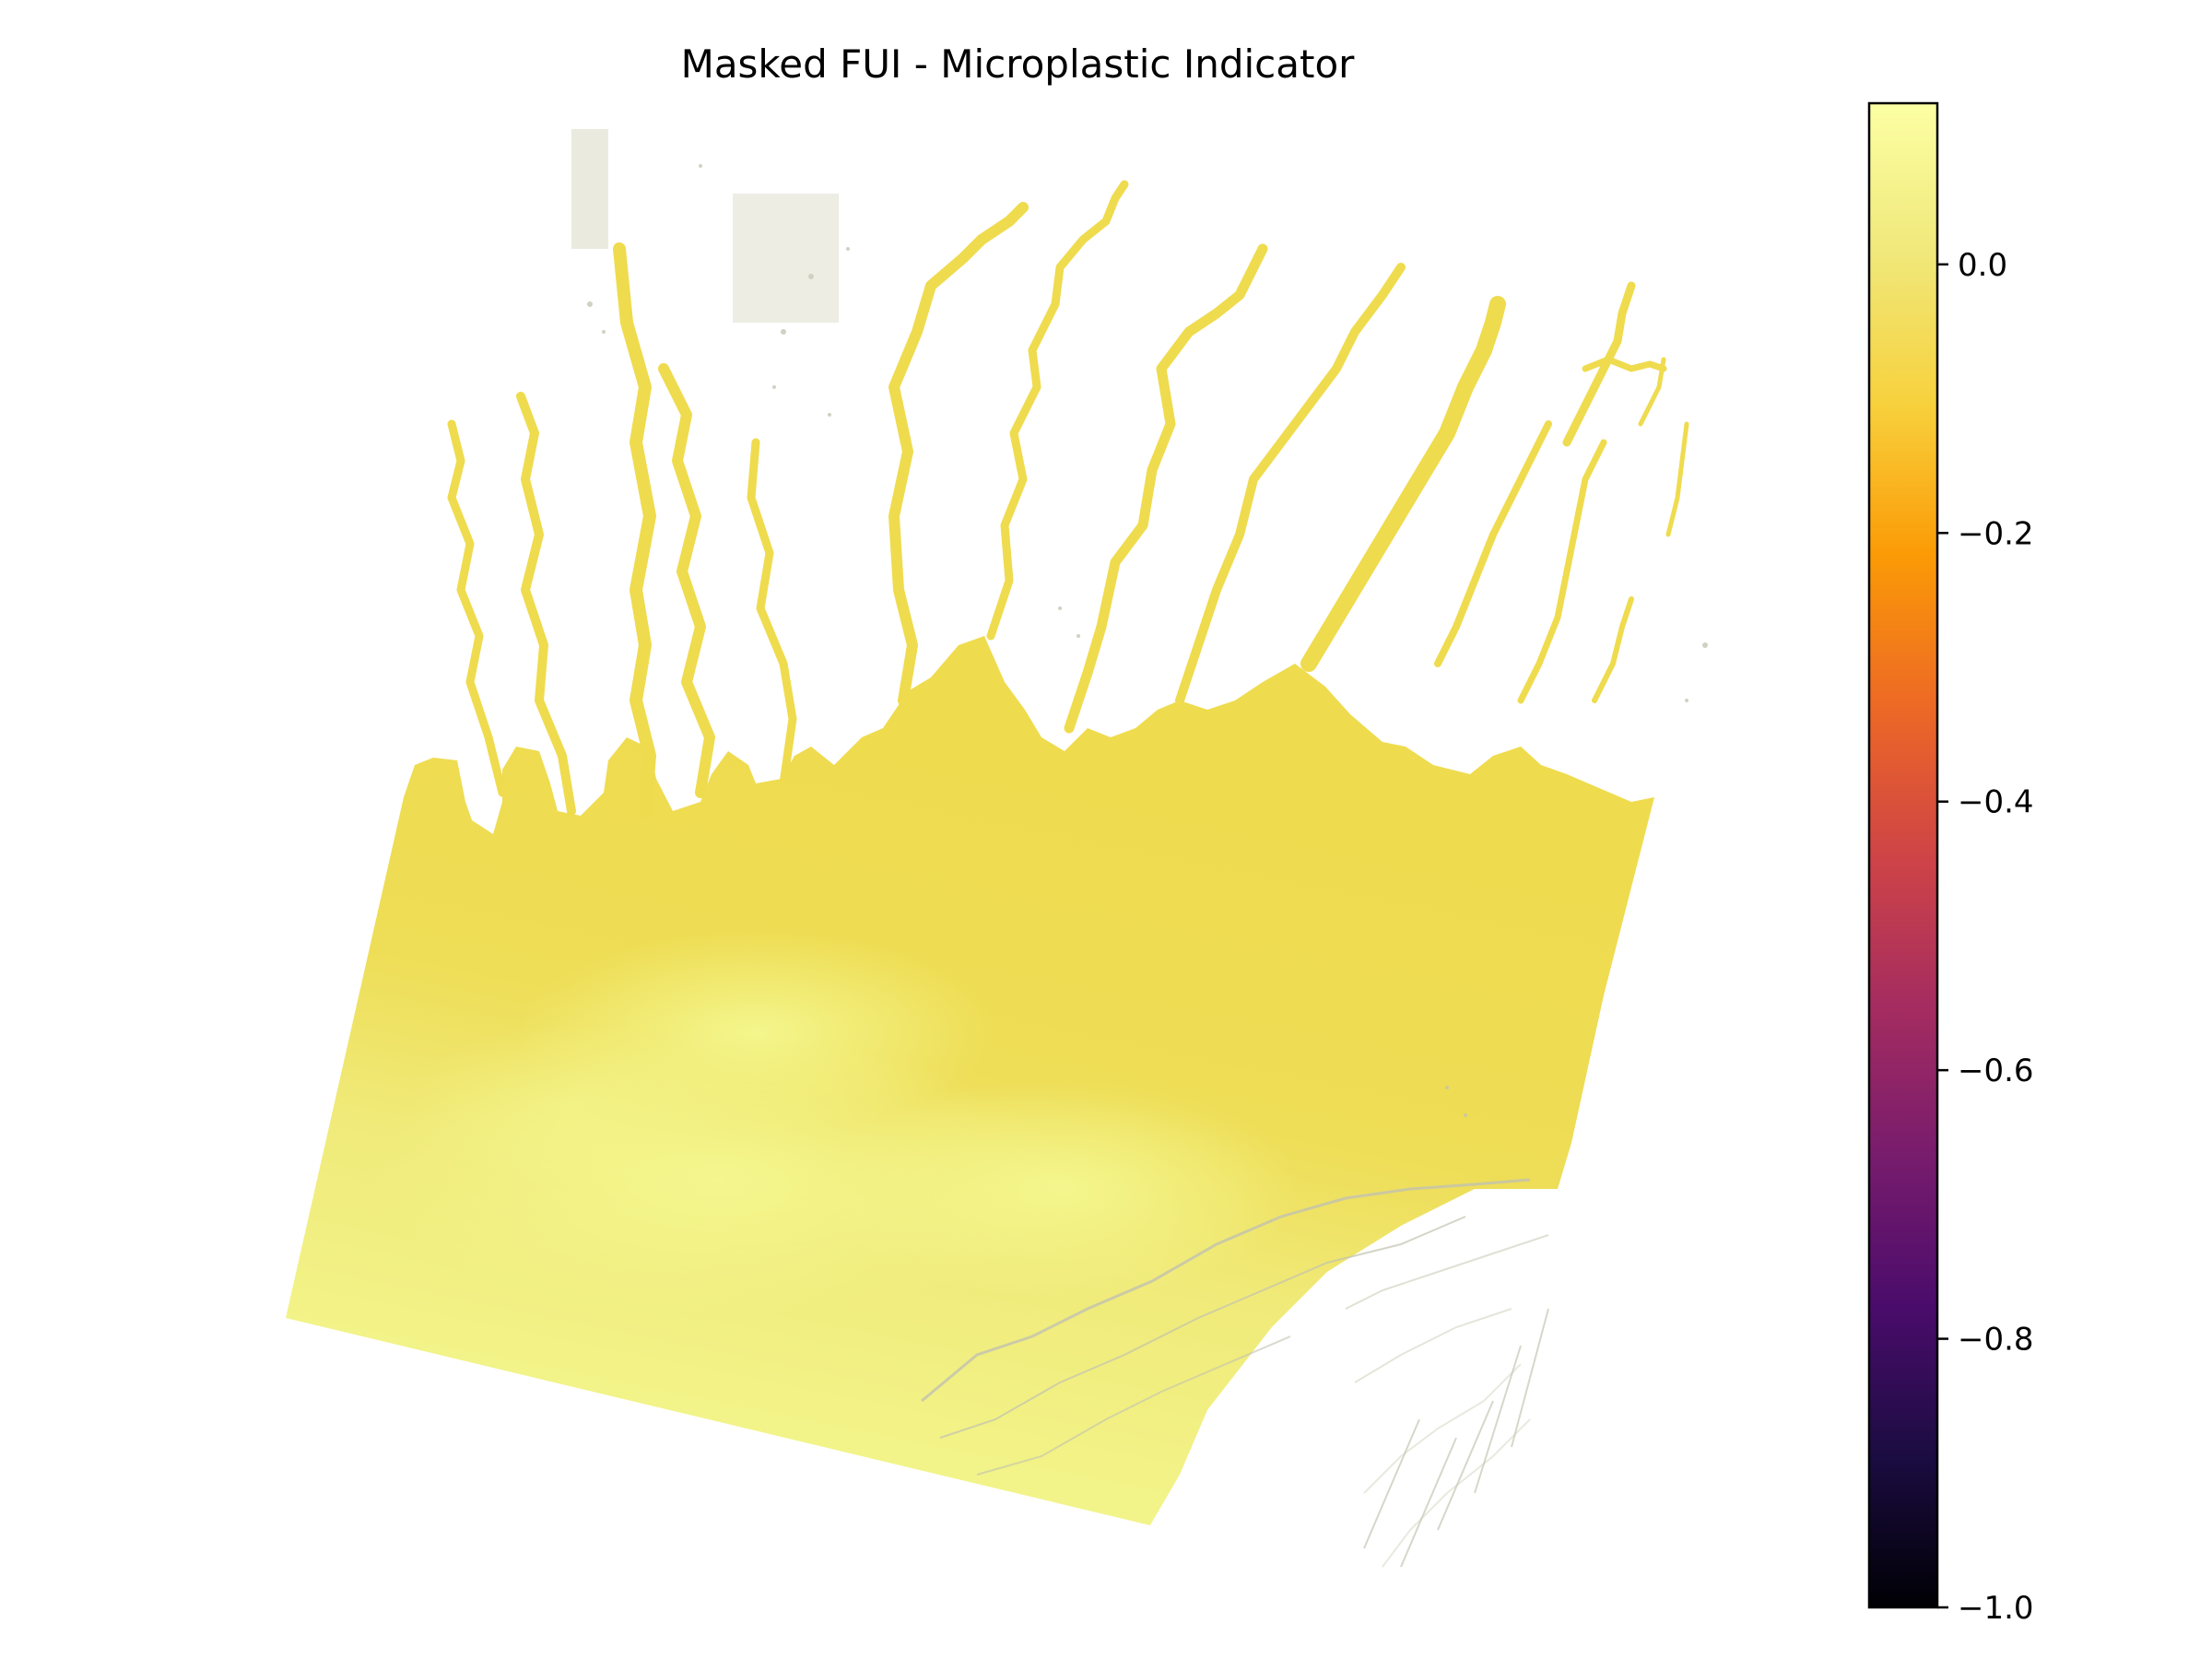 This screenshot has height=1659, width=2212. Describe the element at coordinates (1996, 802) in the screenshot. I see `colorbar-tick-label: −0.4` at that location.